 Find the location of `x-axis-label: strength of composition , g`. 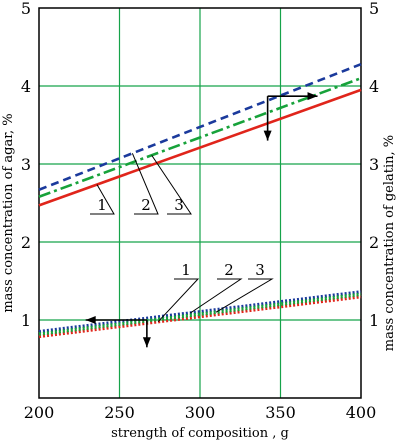

x-axis-label: strength of composition , g is located at coordinates (200, 433).